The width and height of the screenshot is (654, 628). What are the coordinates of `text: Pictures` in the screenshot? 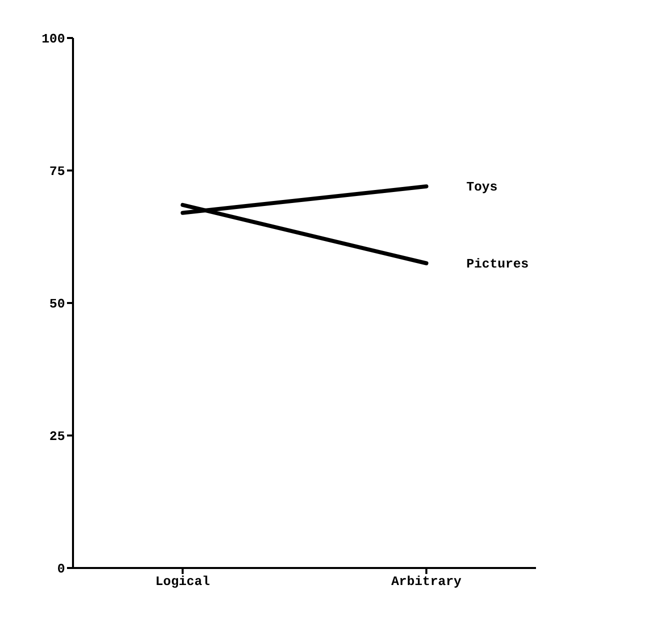 It's located at (497, 264).